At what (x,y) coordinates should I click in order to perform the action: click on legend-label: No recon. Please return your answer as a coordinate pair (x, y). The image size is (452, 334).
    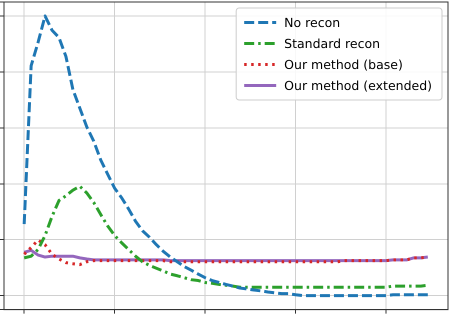
    Looking at the image, I should click on (312, 22).